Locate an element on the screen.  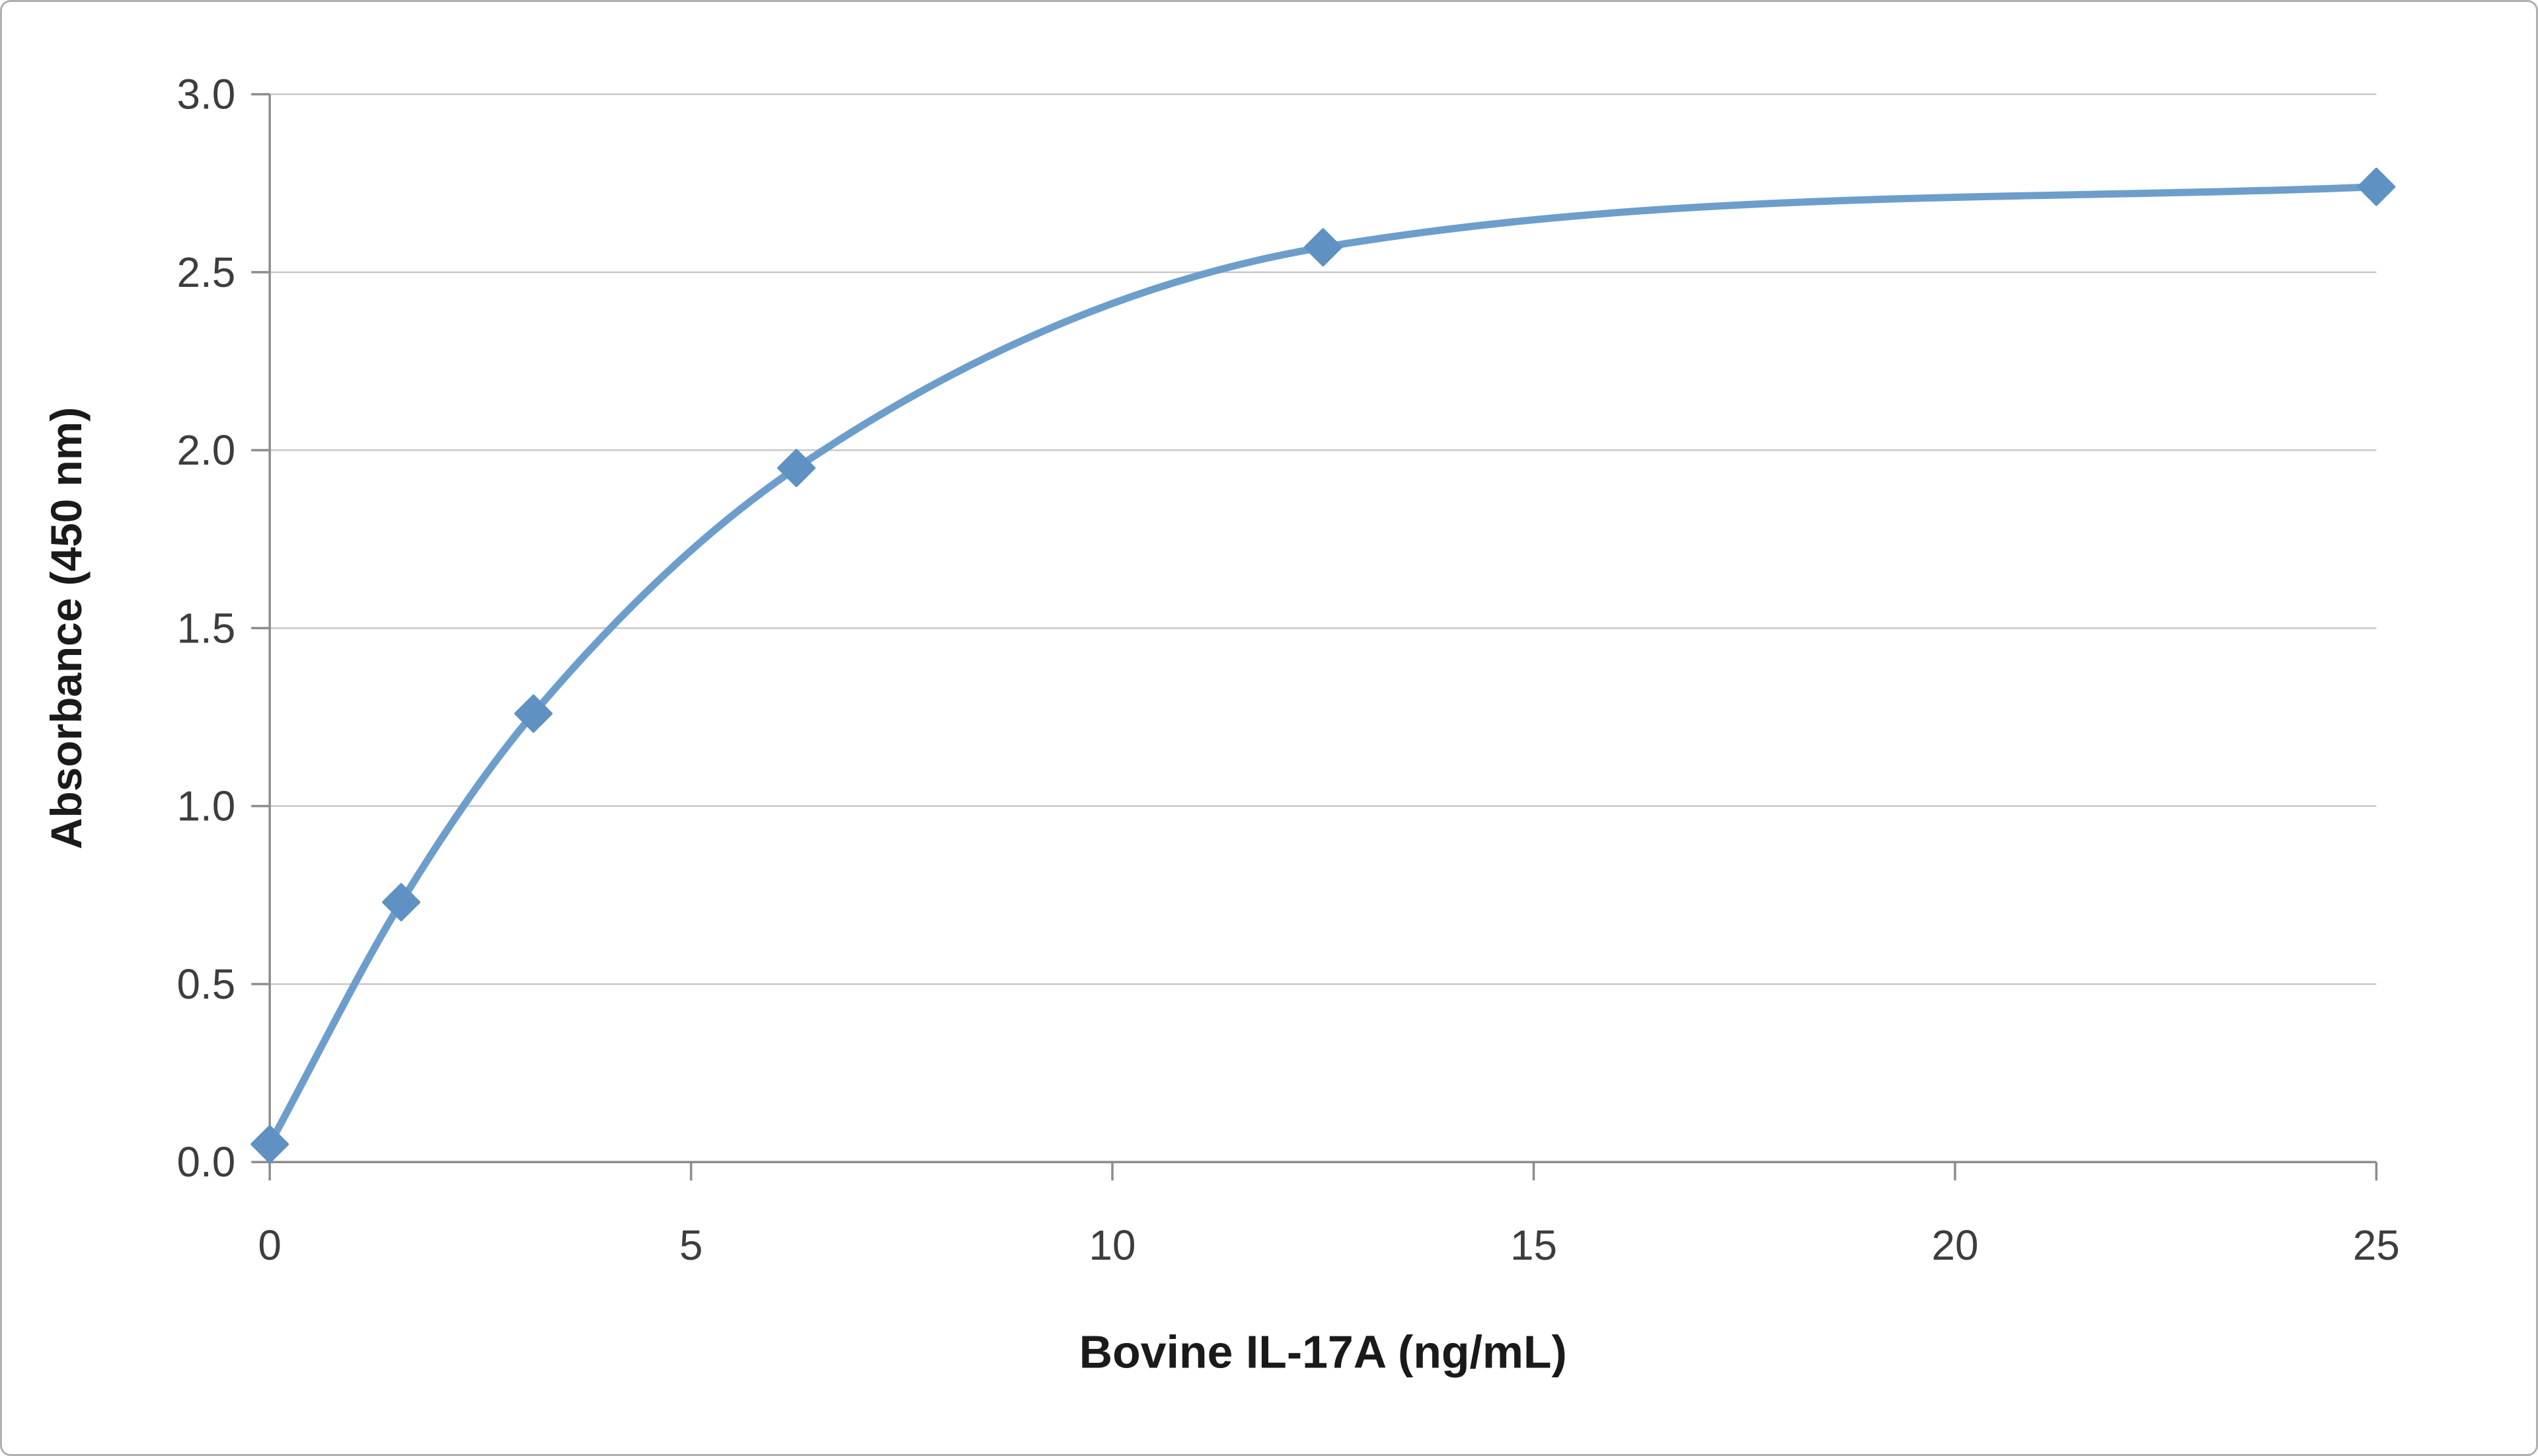
x-axis-title: Bovine IL-17A (ng/mL) is located at coordinates (1323, 1351).